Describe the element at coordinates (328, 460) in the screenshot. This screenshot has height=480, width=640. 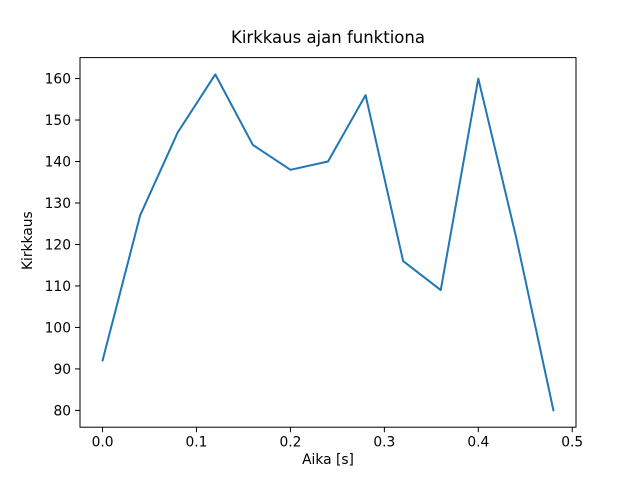
I see `x-axis-label: Aika [s]` at that location.